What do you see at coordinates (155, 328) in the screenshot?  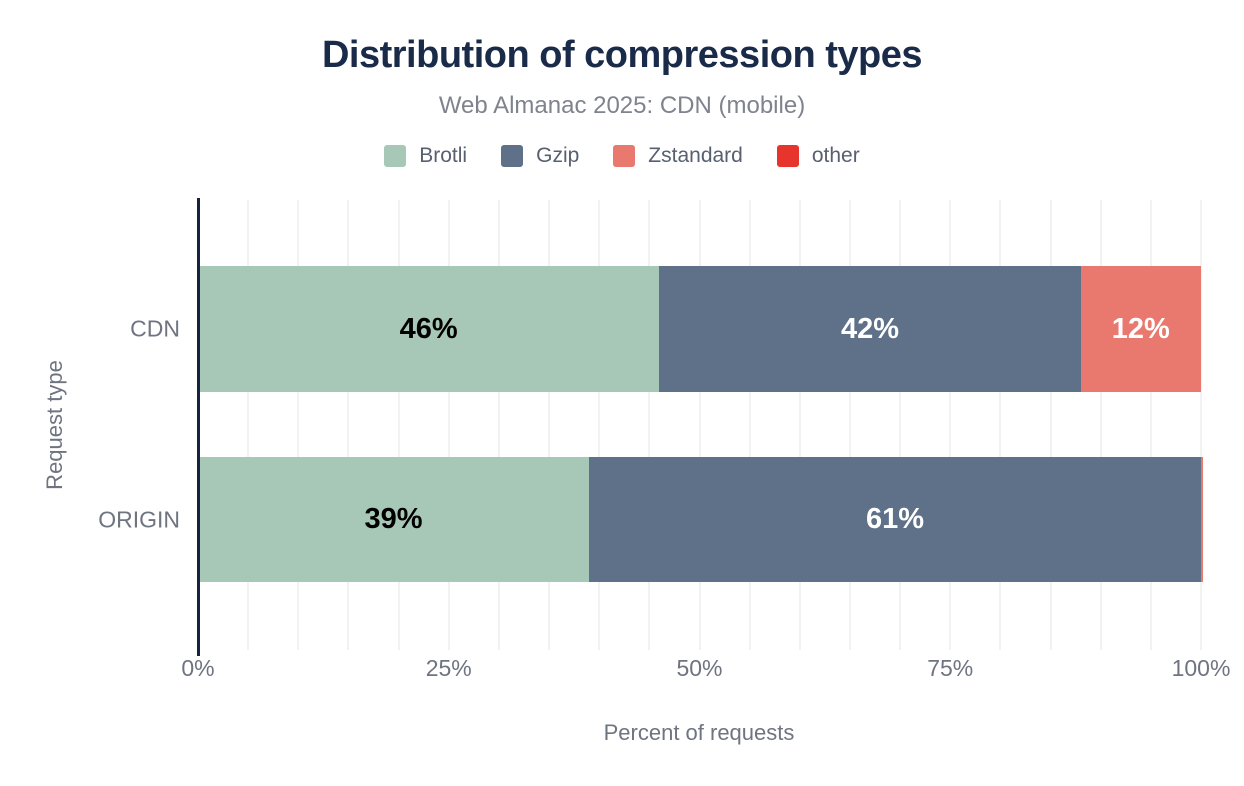 I see `y-tick-label-cdn: CDN` at bounding box center [155, 328].